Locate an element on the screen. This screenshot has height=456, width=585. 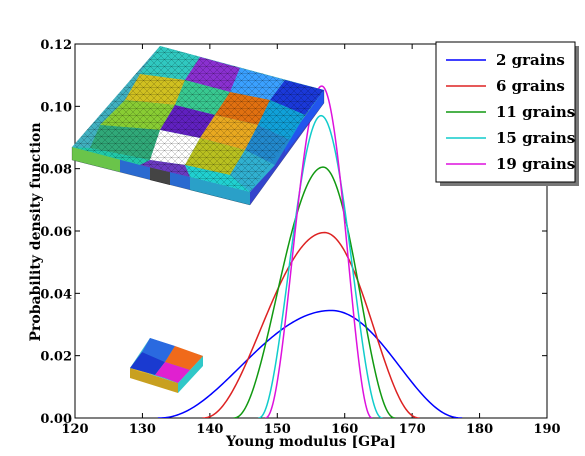
x-tick-label: 160 is located at coordinates (344, 429).